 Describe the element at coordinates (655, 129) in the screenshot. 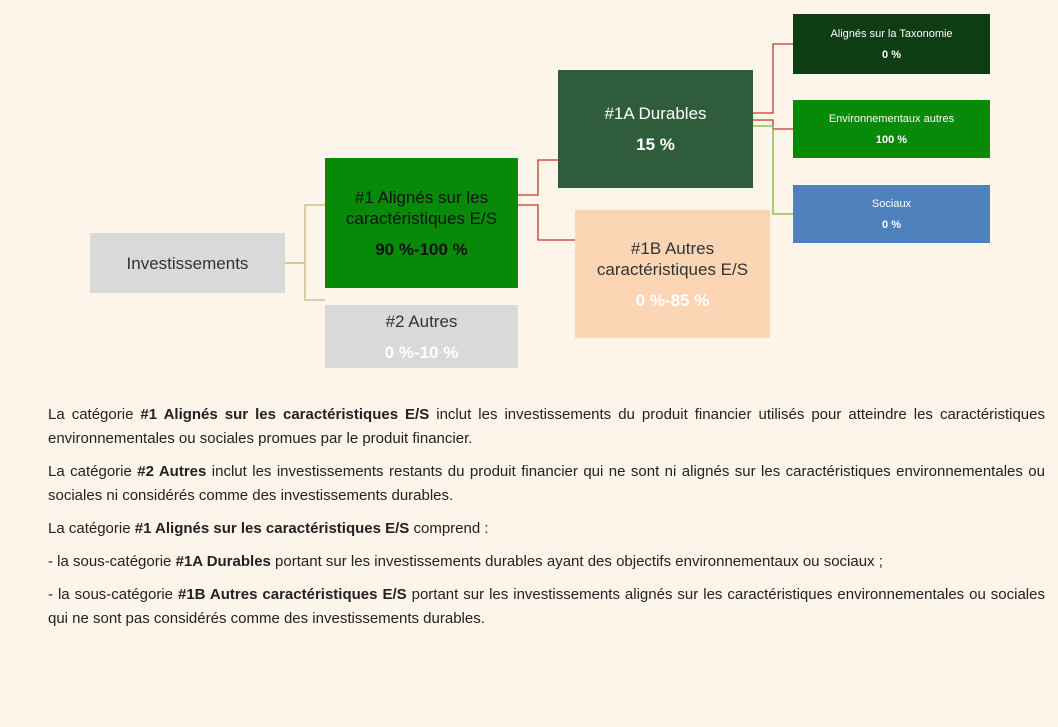

I see `node: #1A Durables 15 %` at that location.